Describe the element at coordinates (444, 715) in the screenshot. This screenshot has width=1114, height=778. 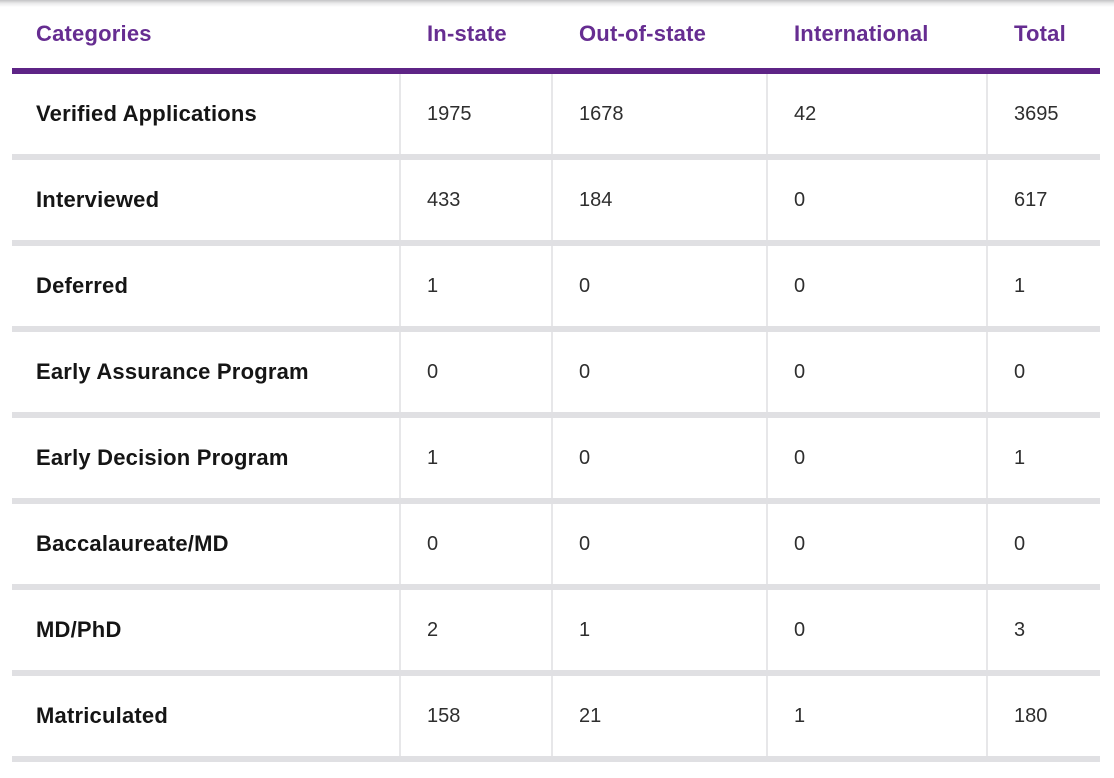
I see `cell-value: 158` at that location.